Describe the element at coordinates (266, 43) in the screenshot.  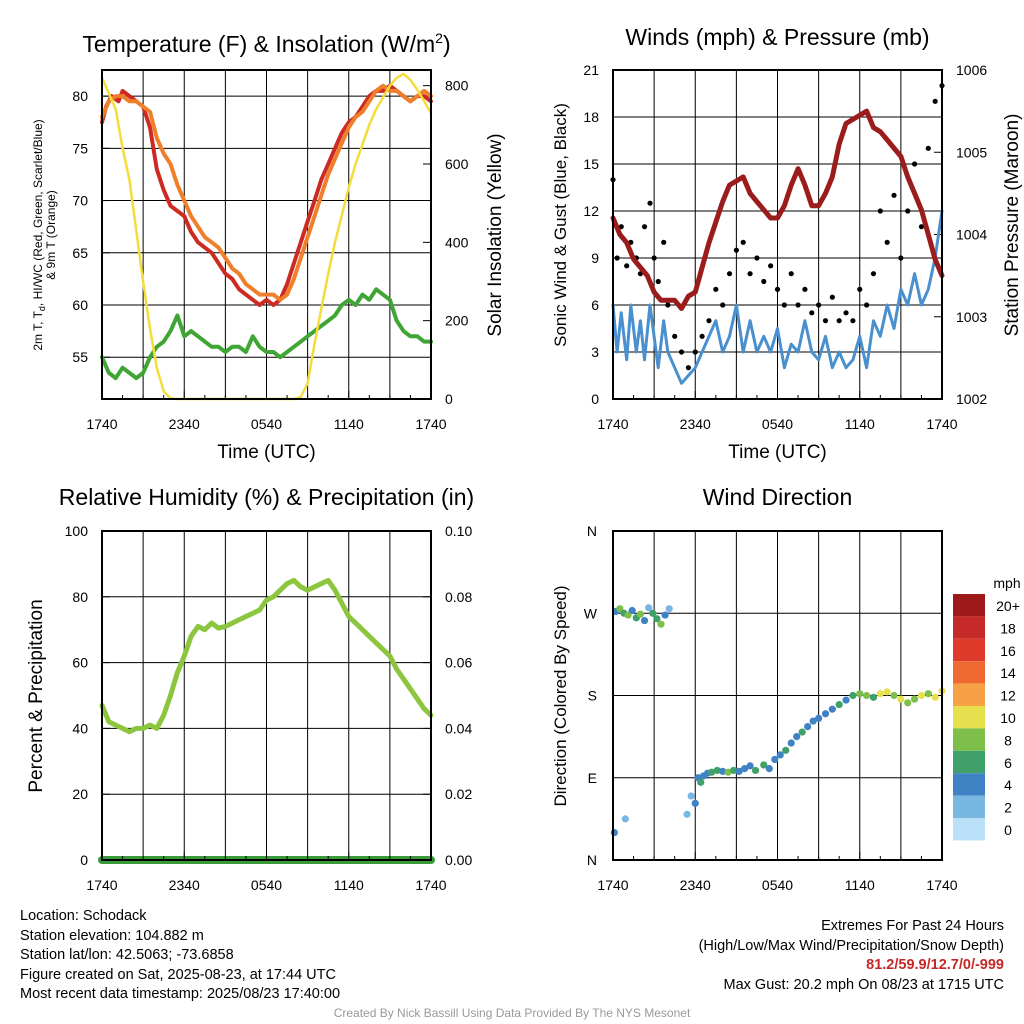
I see `chart-title: Temperature (F) & Insolation (W/m2)` at that location.